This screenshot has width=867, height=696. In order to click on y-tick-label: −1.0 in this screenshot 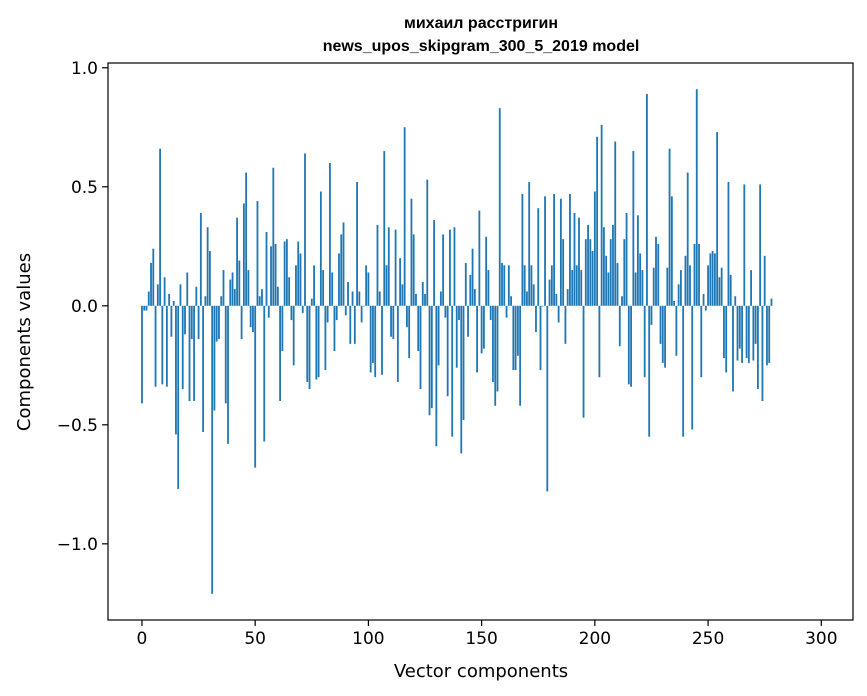, I will do `click(77, 545)`.